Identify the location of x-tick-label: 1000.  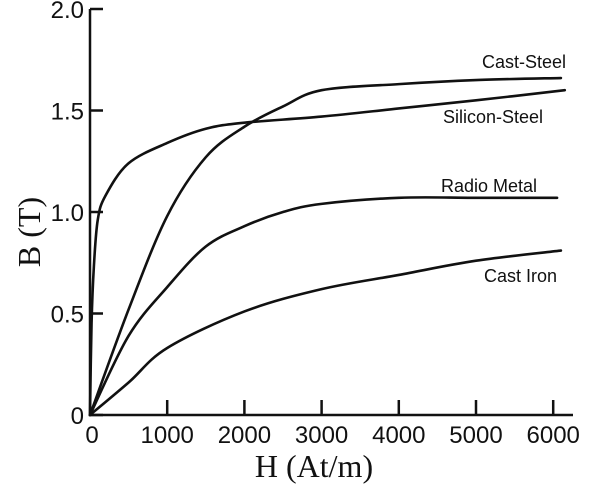
(167, 435).